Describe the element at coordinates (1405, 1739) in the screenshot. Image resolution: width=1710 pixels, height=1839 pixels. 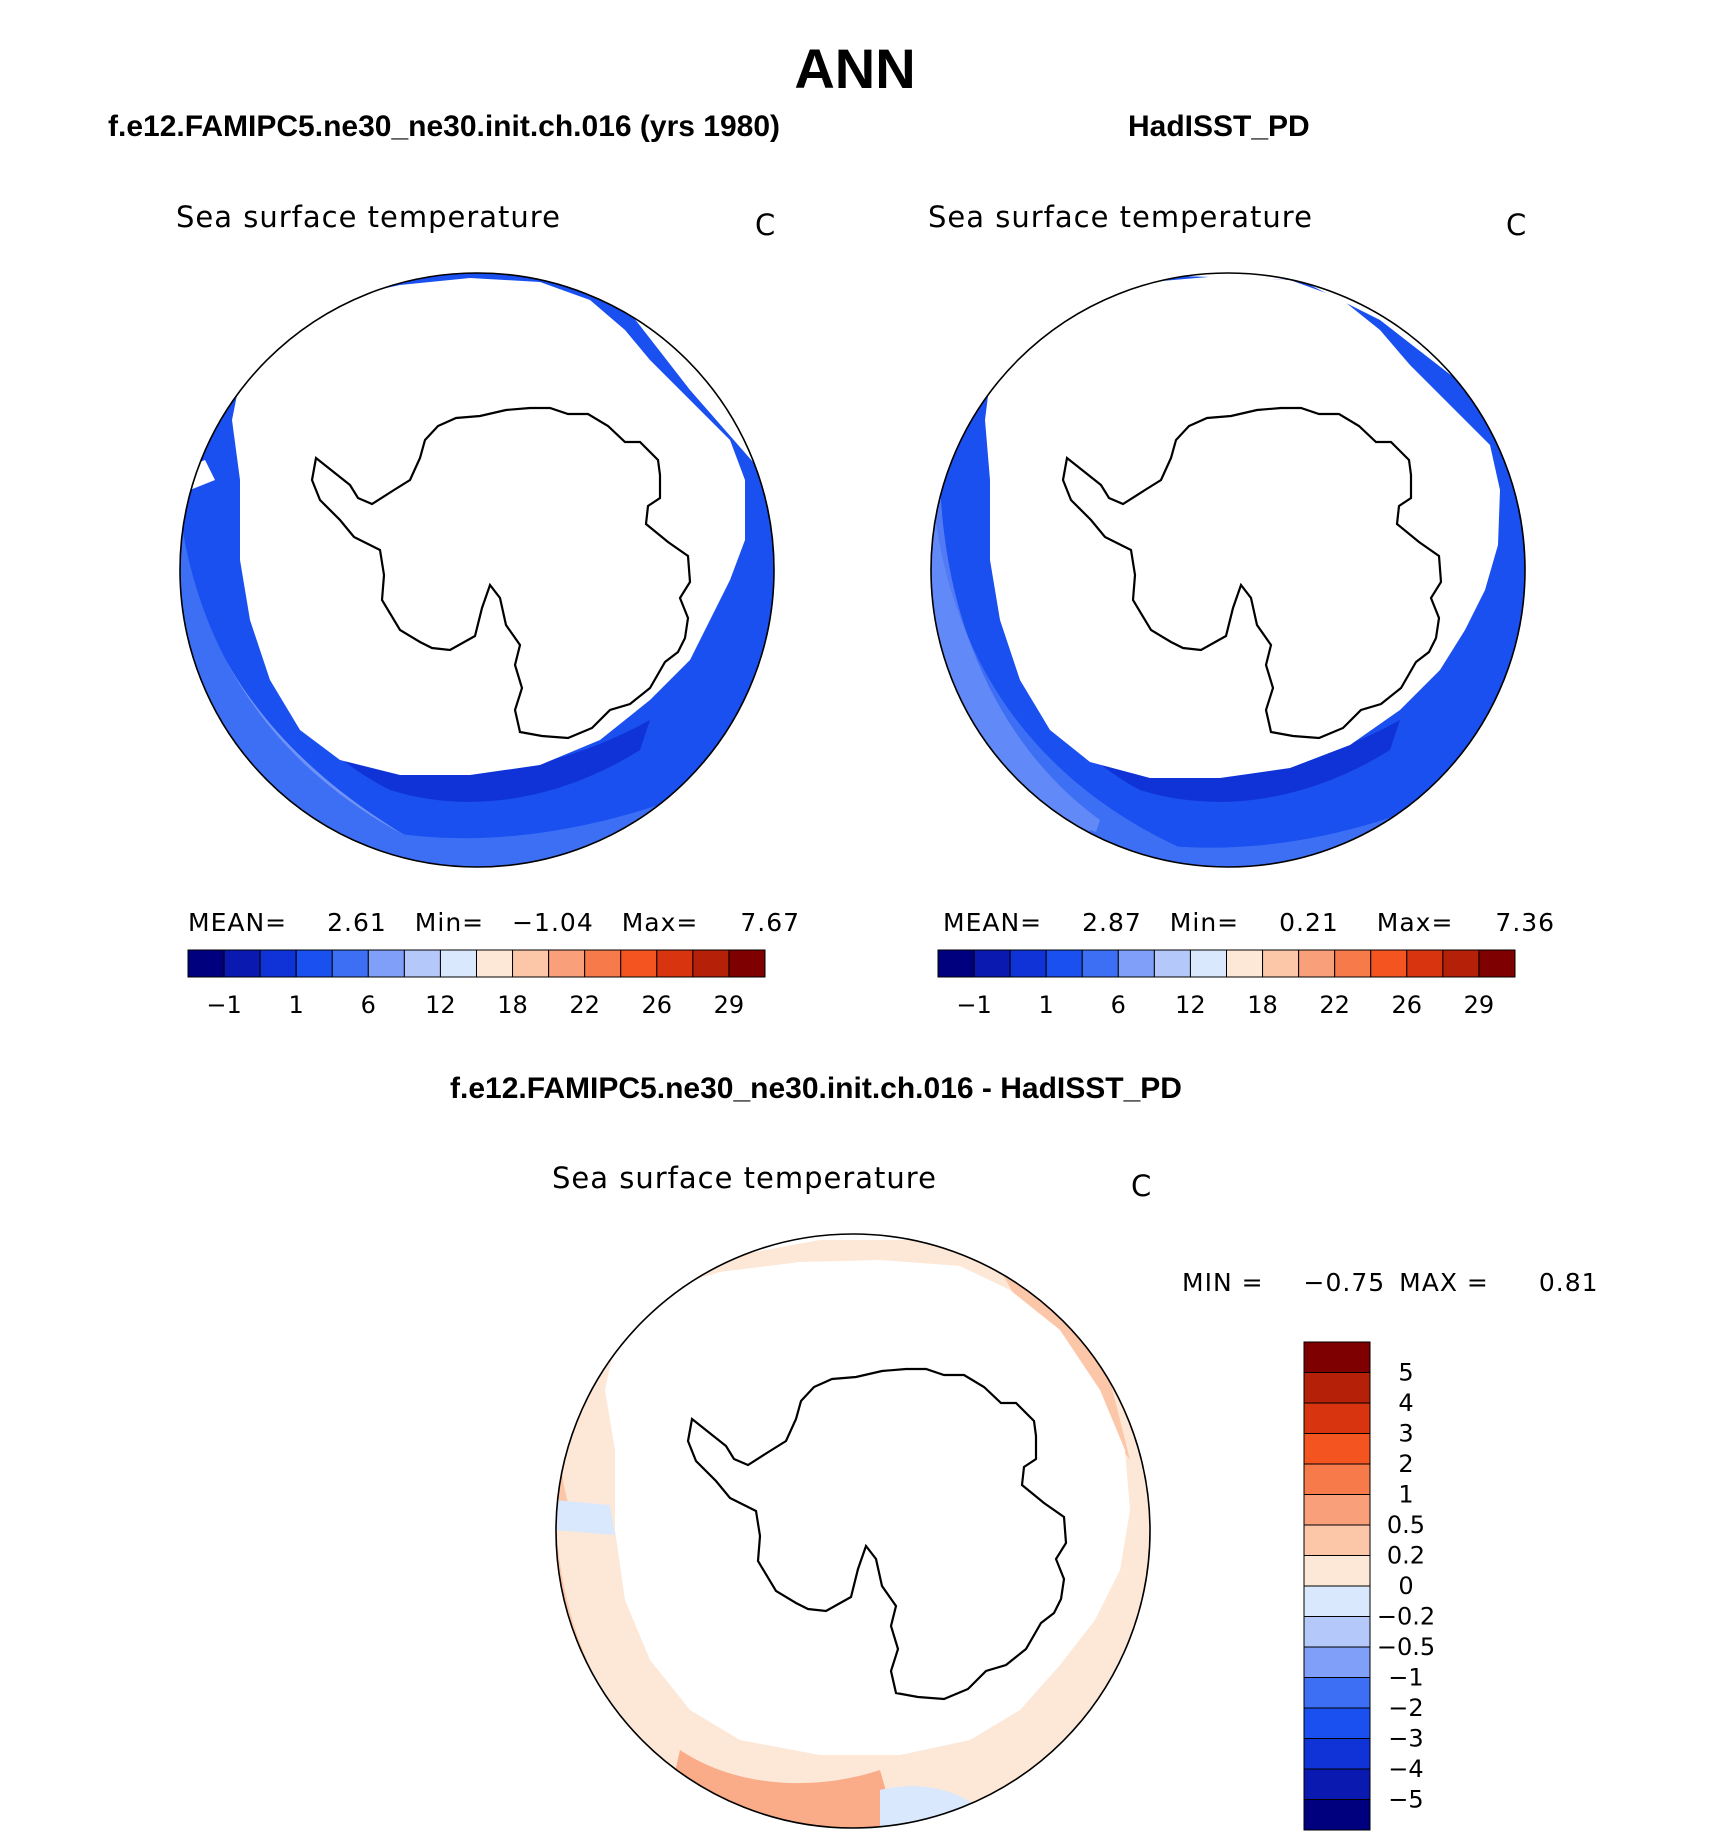
I see `panel-3-colorbar-tick-label: −3` at that location.